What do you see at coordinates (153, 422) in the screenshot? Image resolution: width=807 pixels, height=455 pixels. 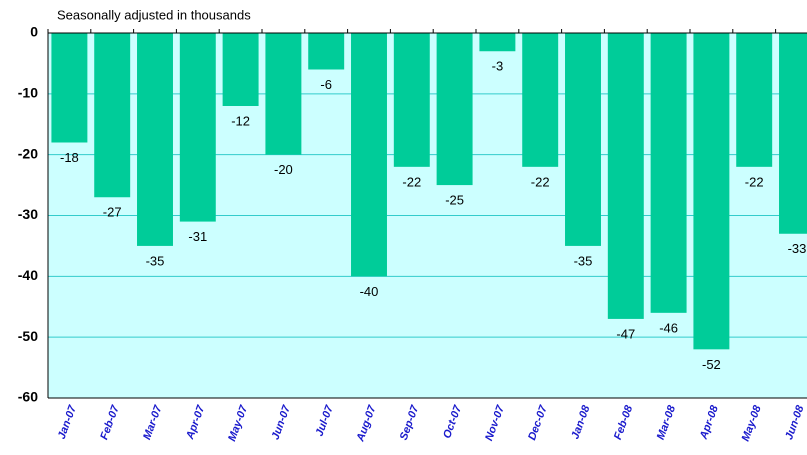 I see `x-tick-label: Mar-07` at bounding box center [153, 422].